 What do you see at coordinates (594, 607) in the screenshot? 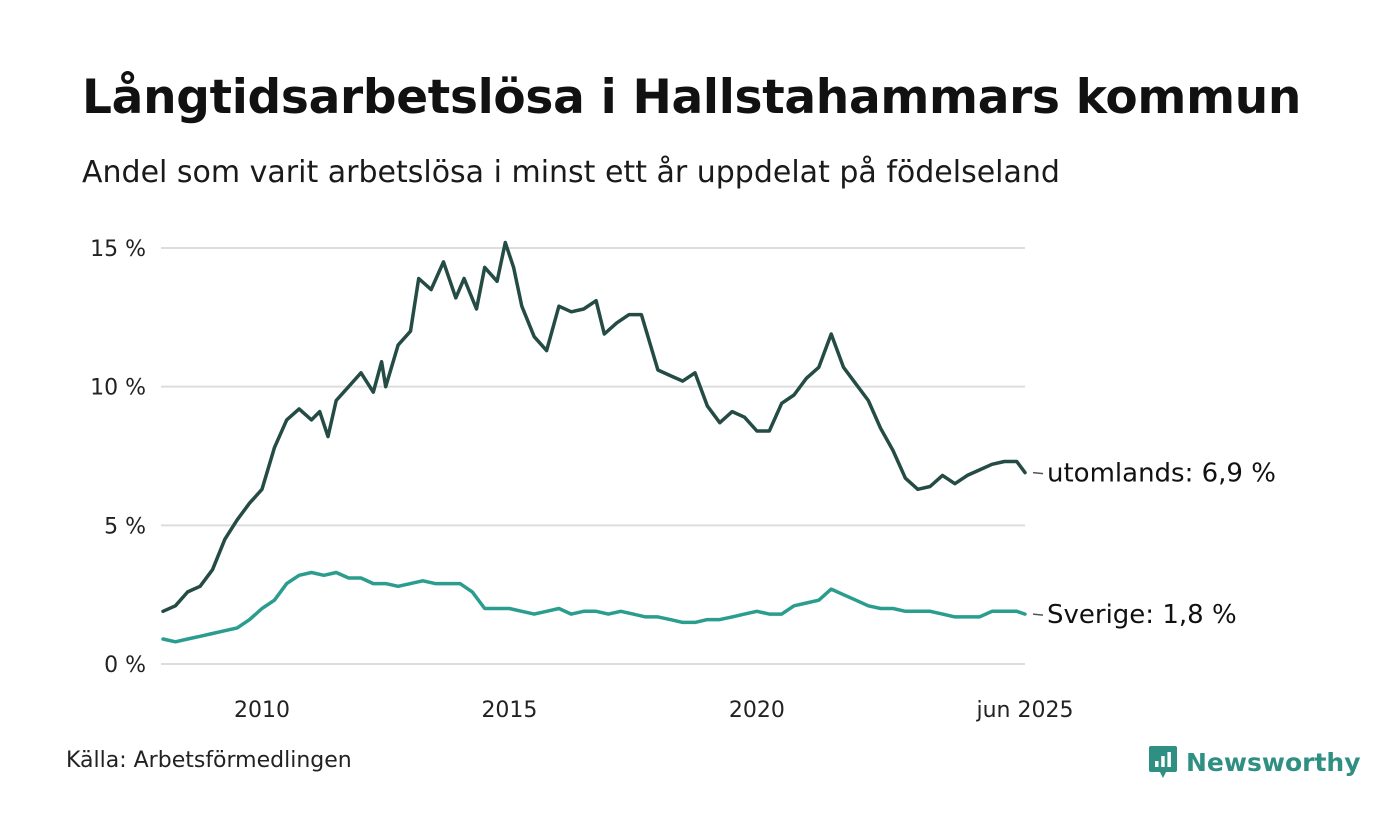
I see `series-line-sverige` at bounding box center [594, 607].